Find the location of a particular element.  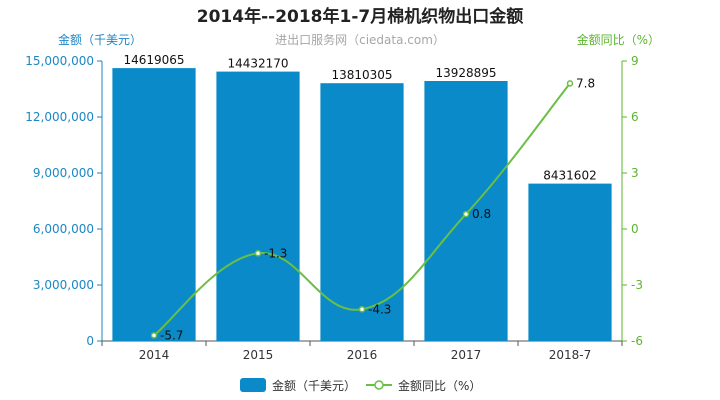

line-value-label: -4.3 is located at coordinates (379, 309).